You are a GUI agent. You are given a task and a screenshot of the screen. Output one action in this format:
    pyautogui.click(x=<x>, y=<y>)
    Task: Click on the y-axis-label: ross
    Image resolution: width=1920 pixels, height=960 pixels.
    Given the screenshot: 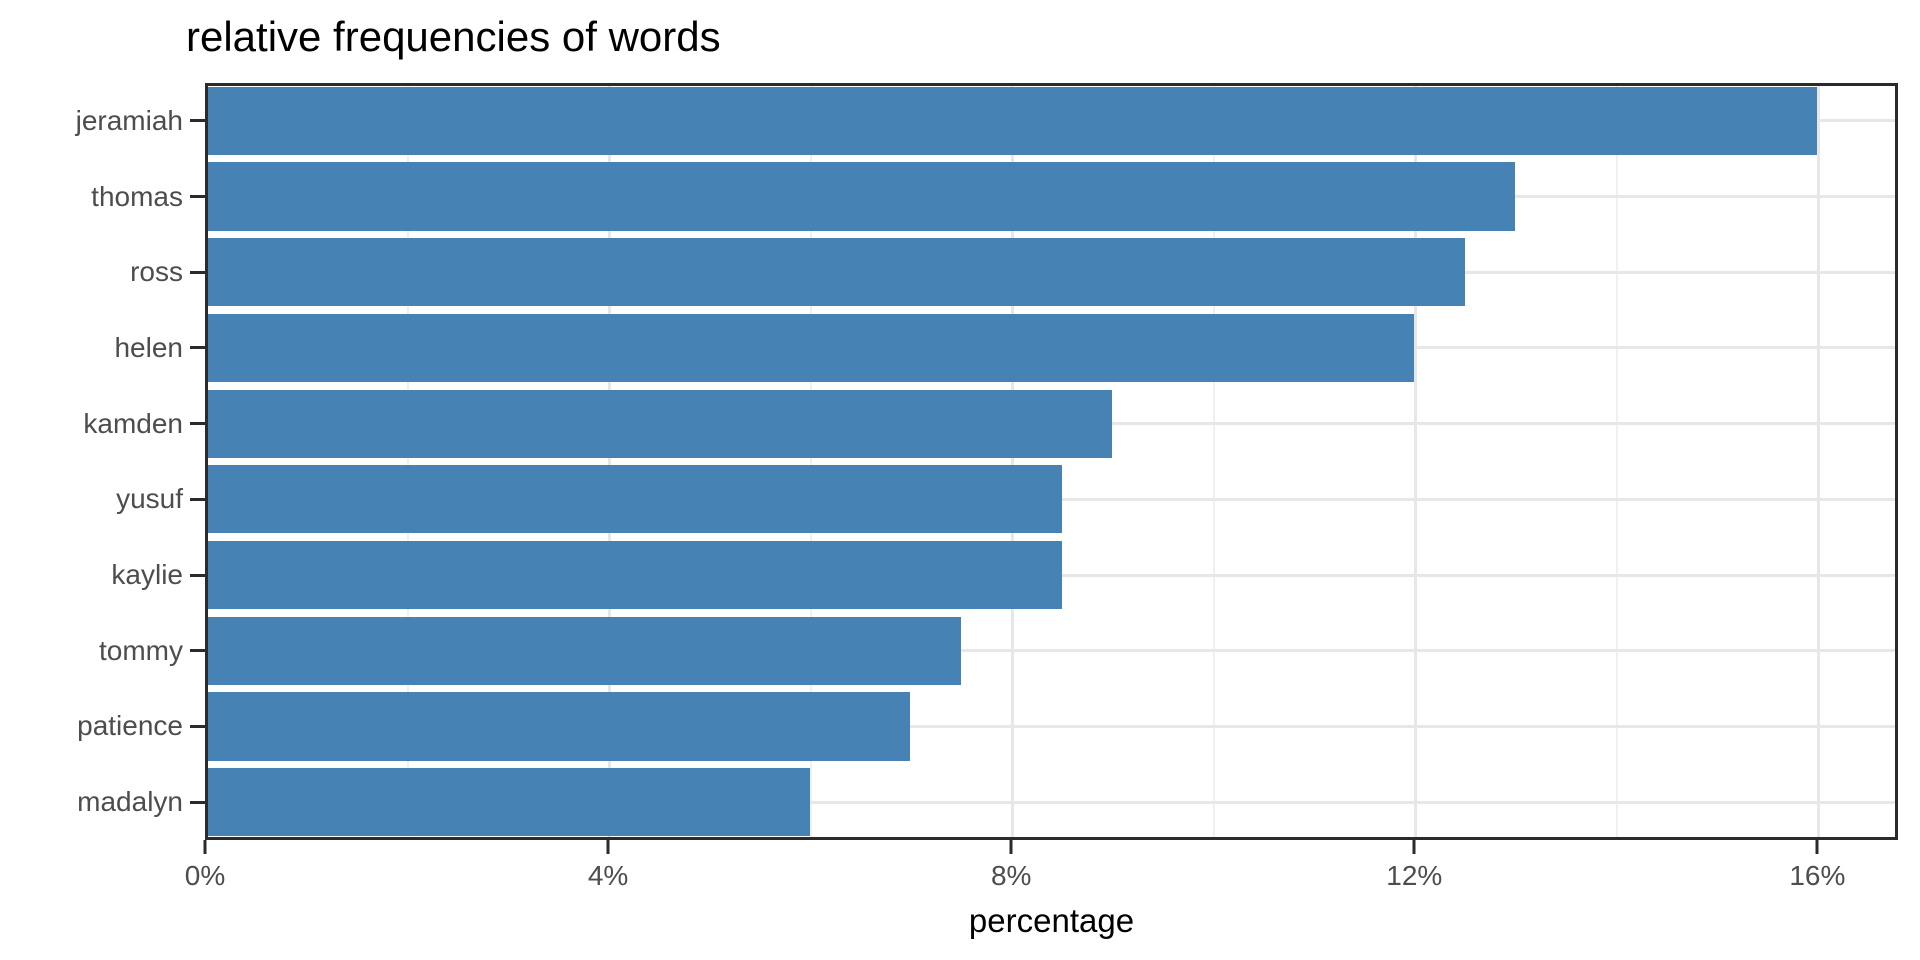 What is the action you would take?
    pyautogui.click(x=156, y=272)
    